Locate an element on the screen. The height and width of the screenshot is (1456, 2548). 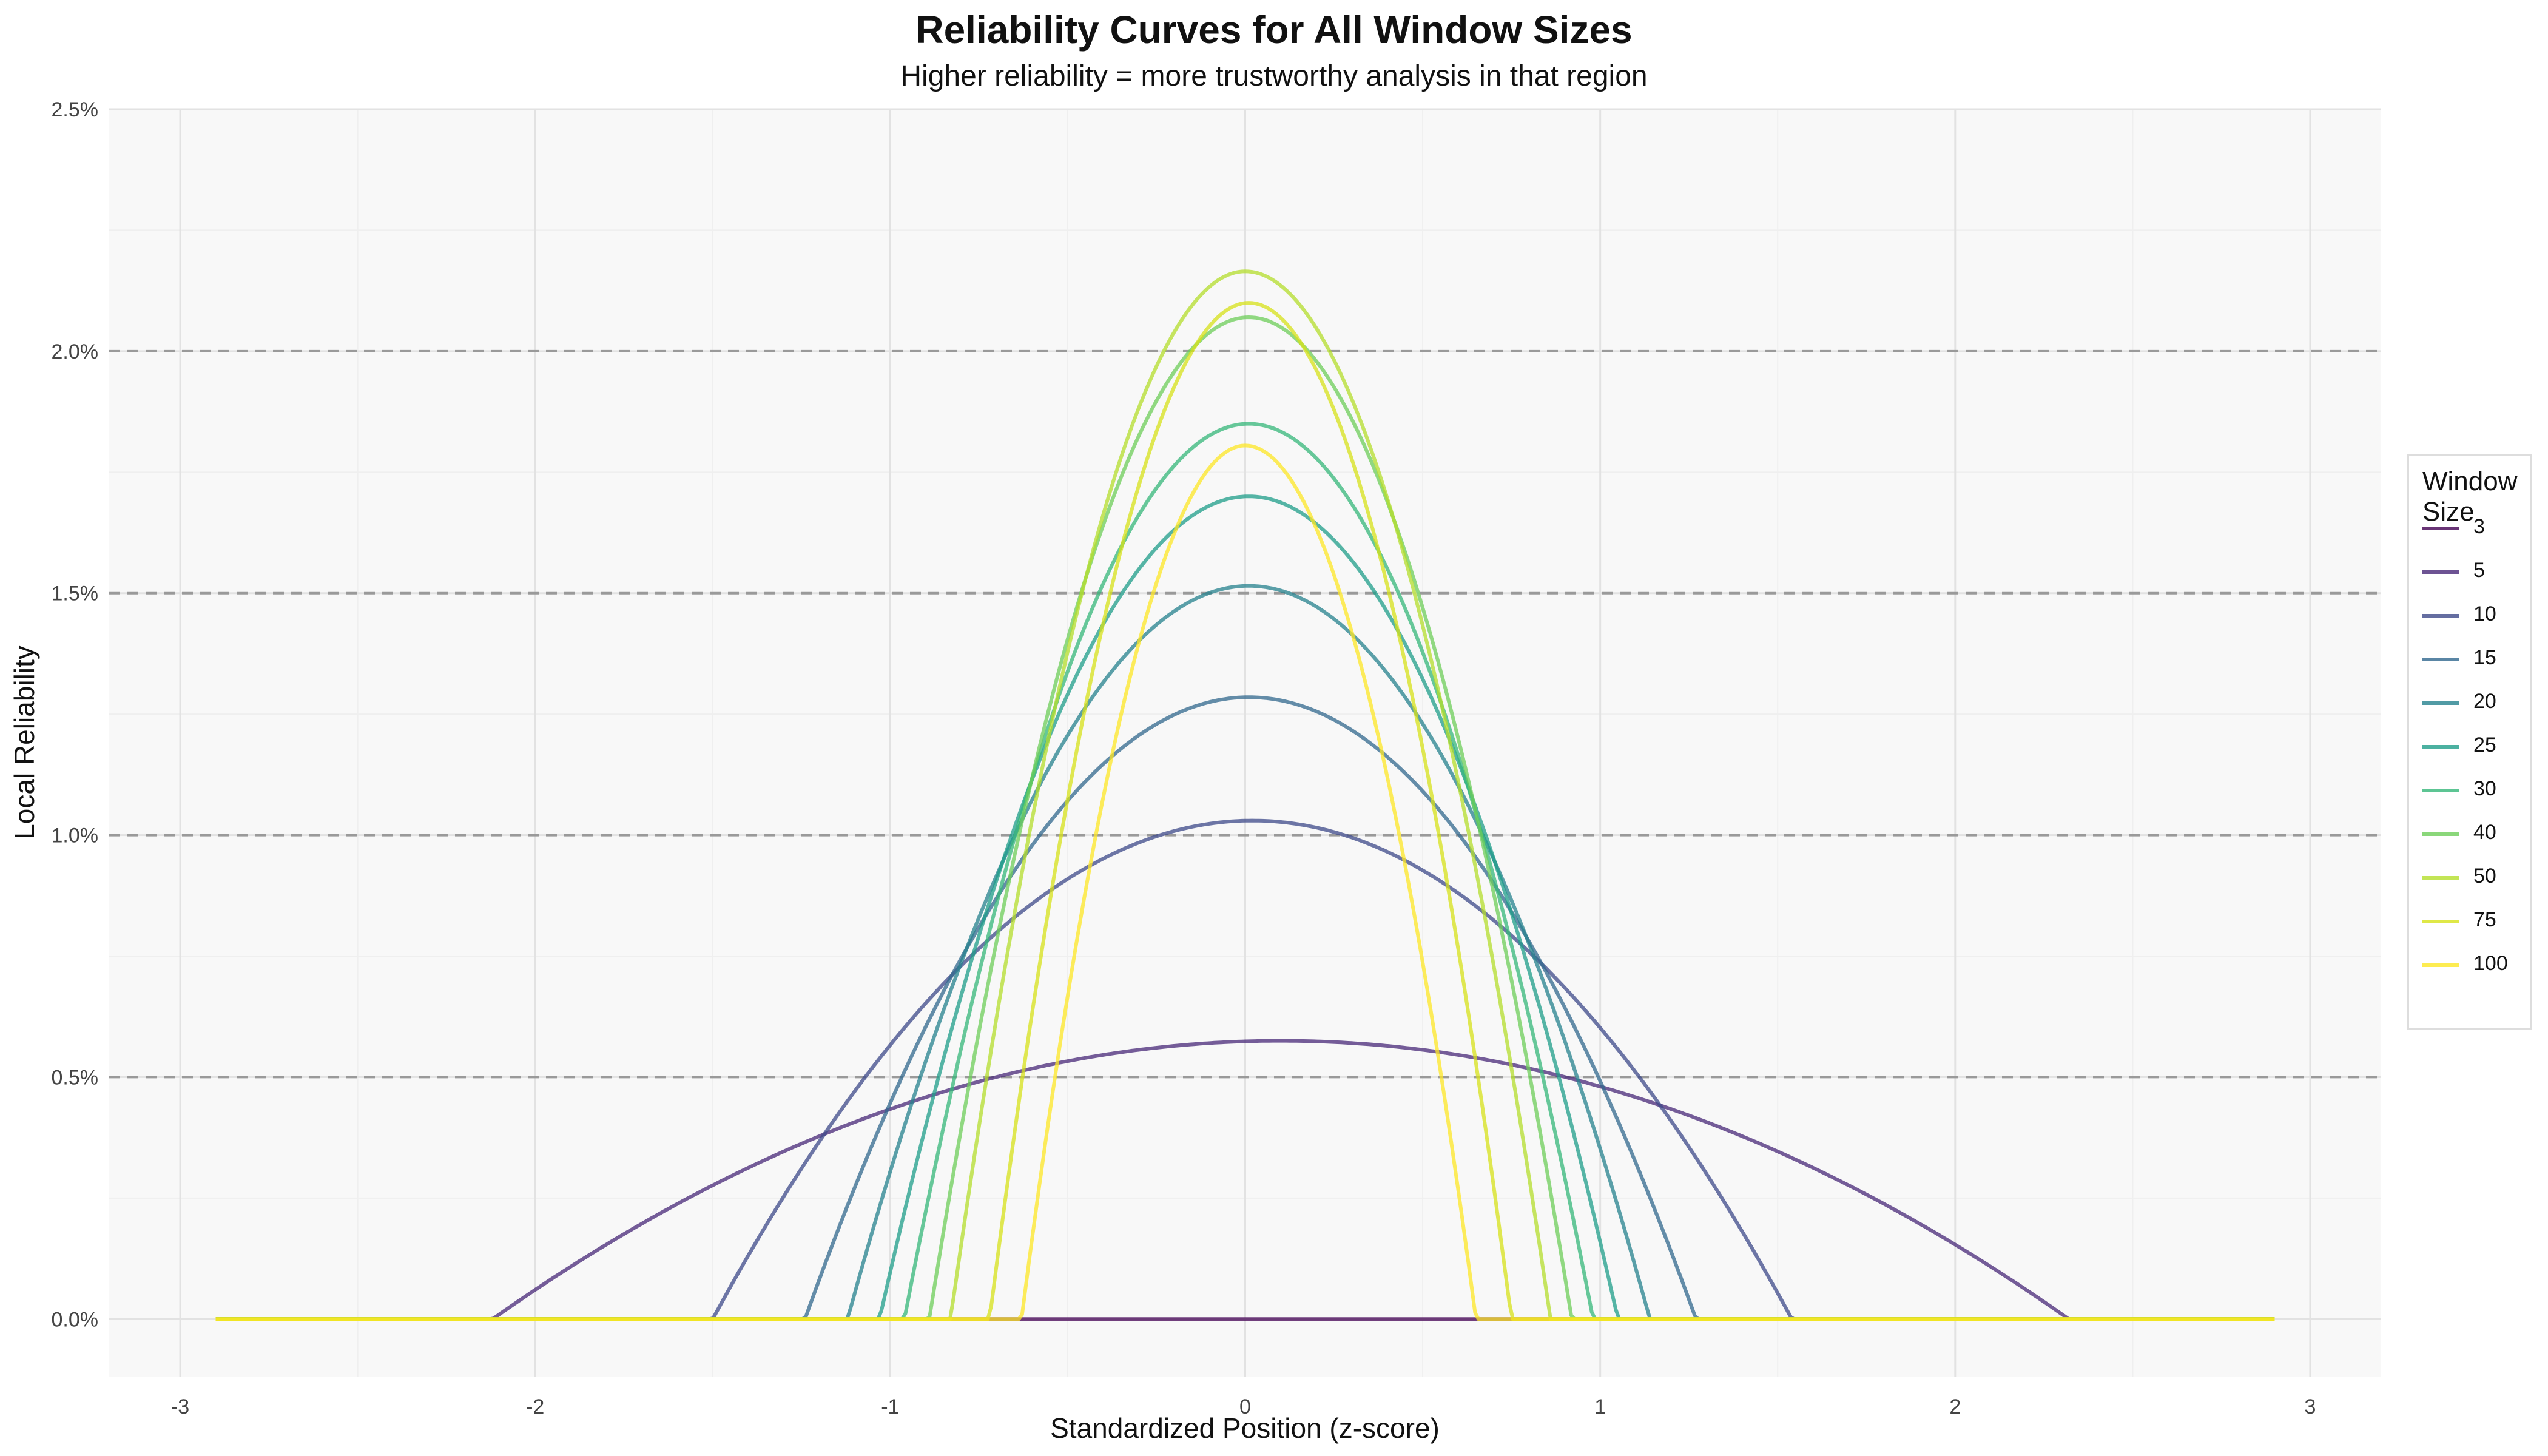
x-tick-label: -3 is located at coordinates (180, 1406).